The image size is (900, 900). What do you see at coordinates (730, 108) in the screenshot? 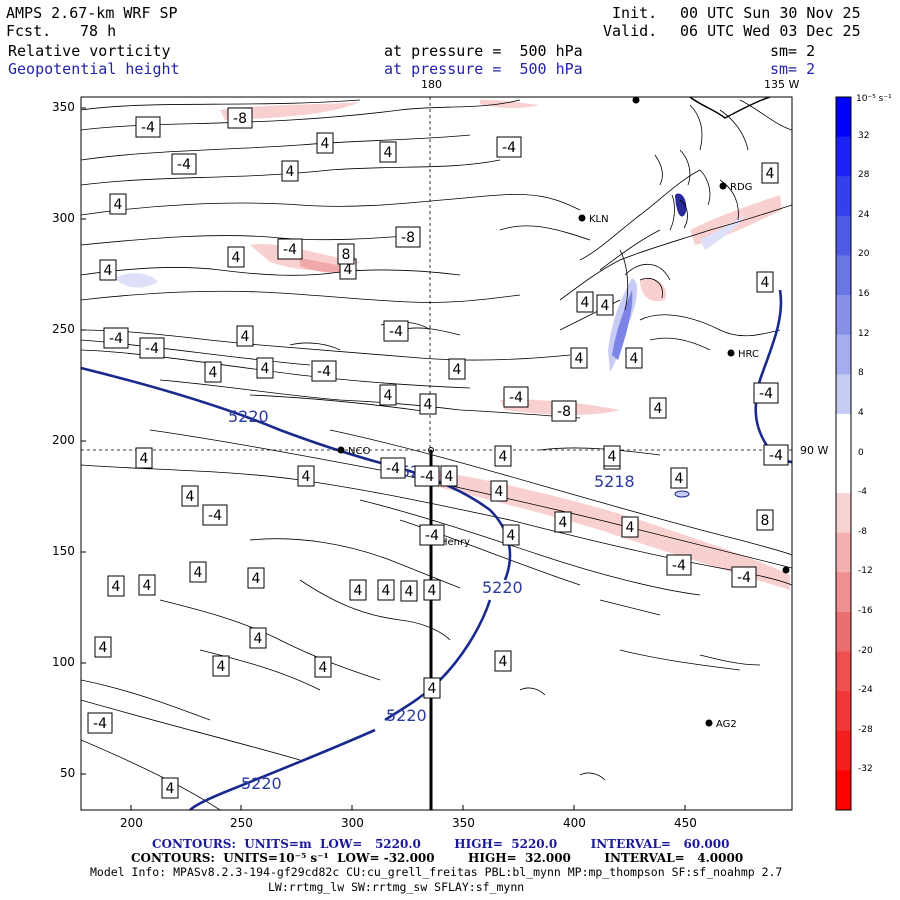
I see `coastline` at bounding box center [730, 108].